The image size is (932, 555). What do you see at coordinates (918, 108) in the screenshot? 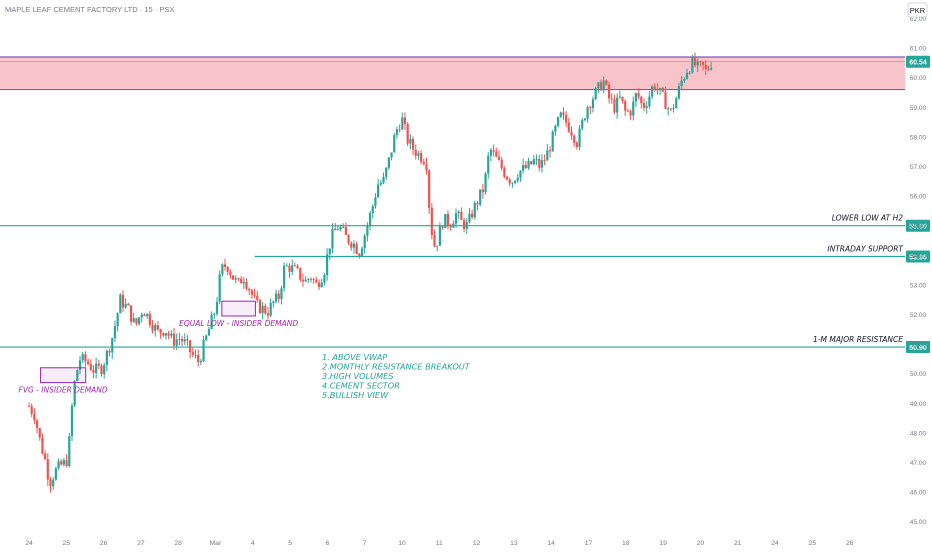
I see `y-tick-label: 59.00` at bounding box center [918, 108].